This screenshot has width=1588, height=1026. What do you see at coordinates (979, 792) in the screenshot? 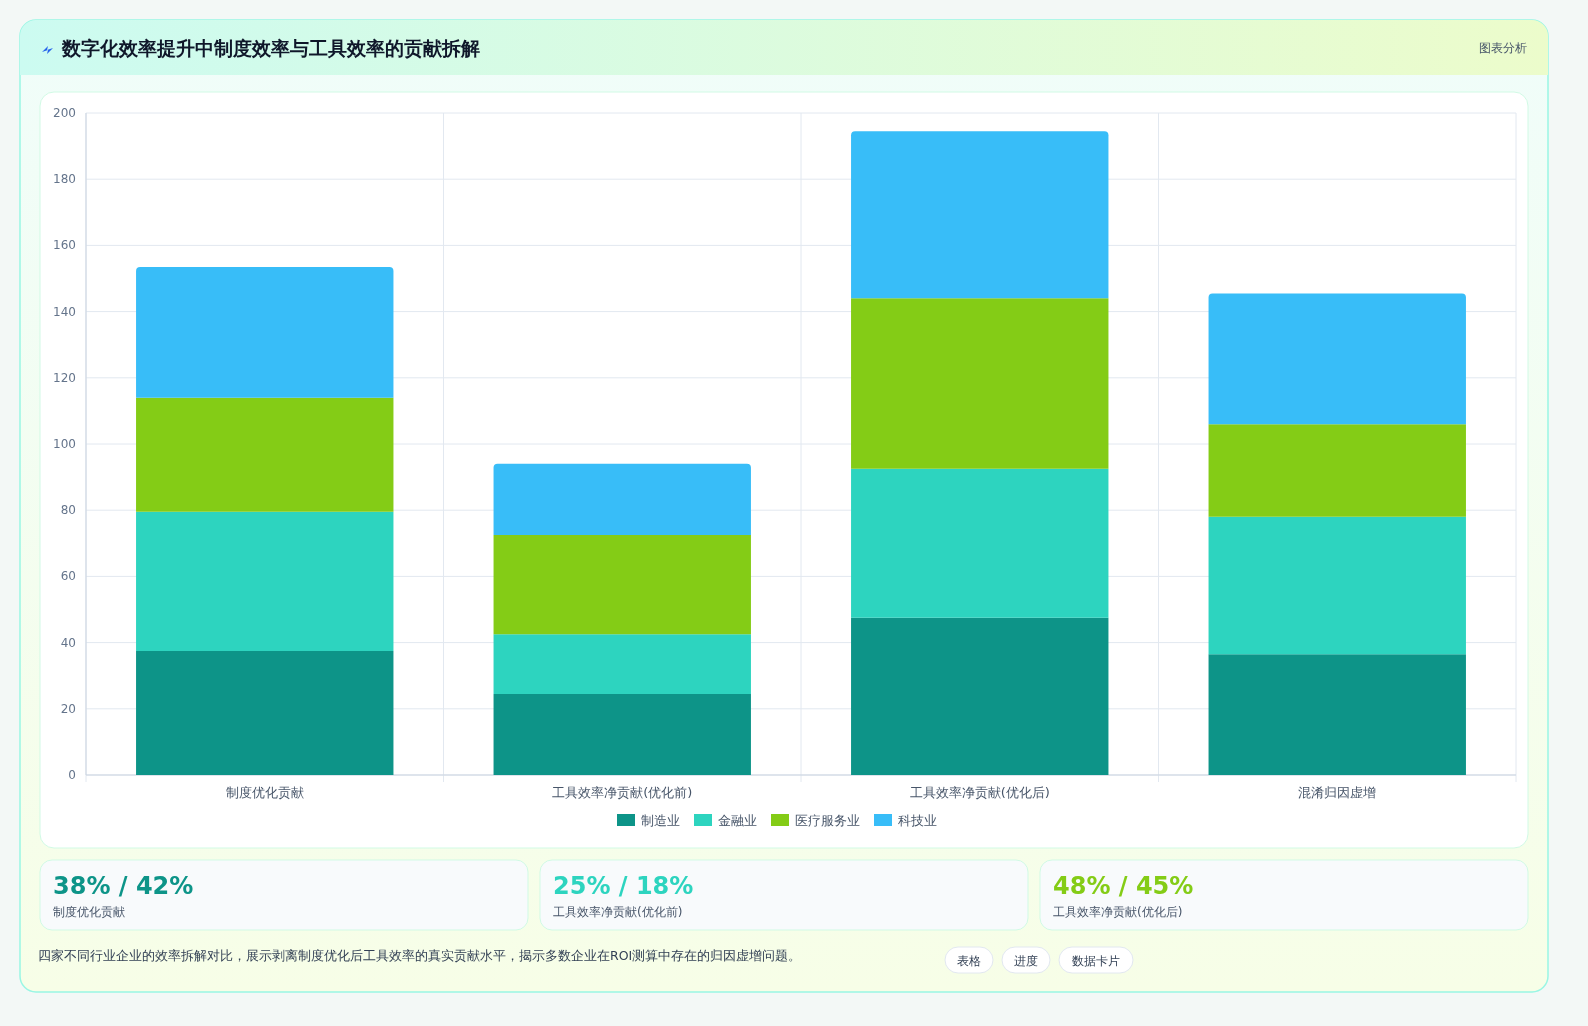
I see `x-tick-label: 工具效率净贡献(优化后)` at bounding box center [979, 792].